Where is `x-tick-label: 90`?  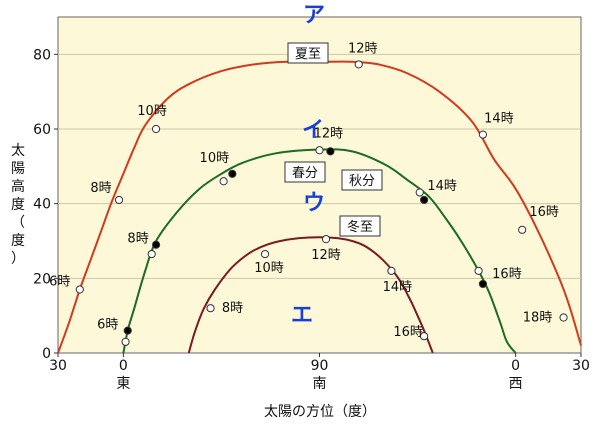 x-tick-label: 90 is located at coordinates (320, 366).